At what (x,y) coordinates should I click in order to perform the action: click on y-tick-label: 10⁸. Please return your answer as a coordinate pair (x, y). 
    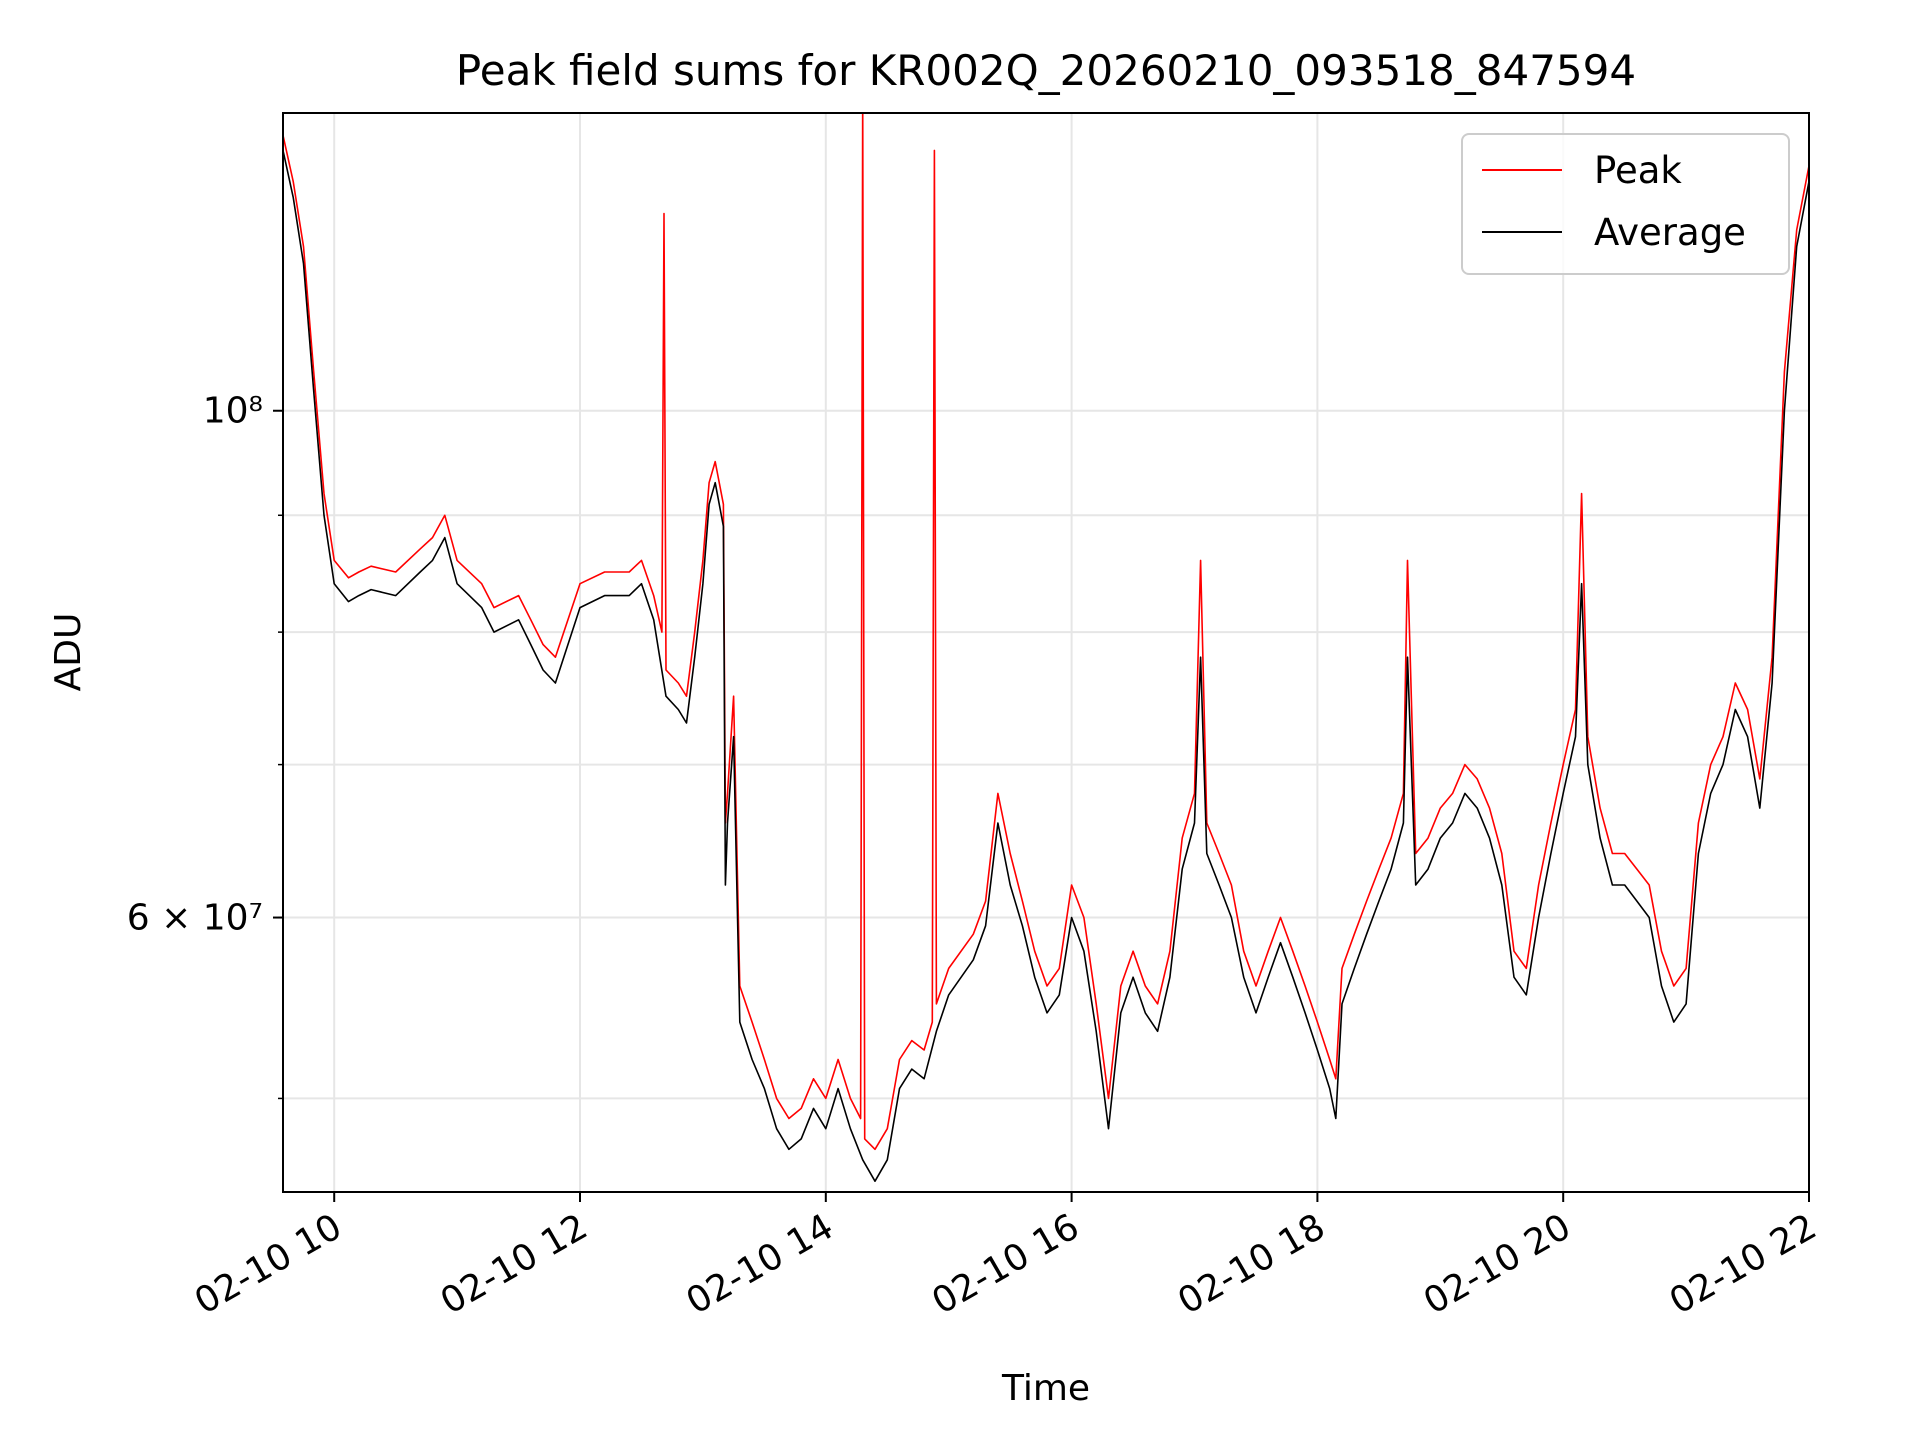
    Looking at the image, I should click on (233, 411).